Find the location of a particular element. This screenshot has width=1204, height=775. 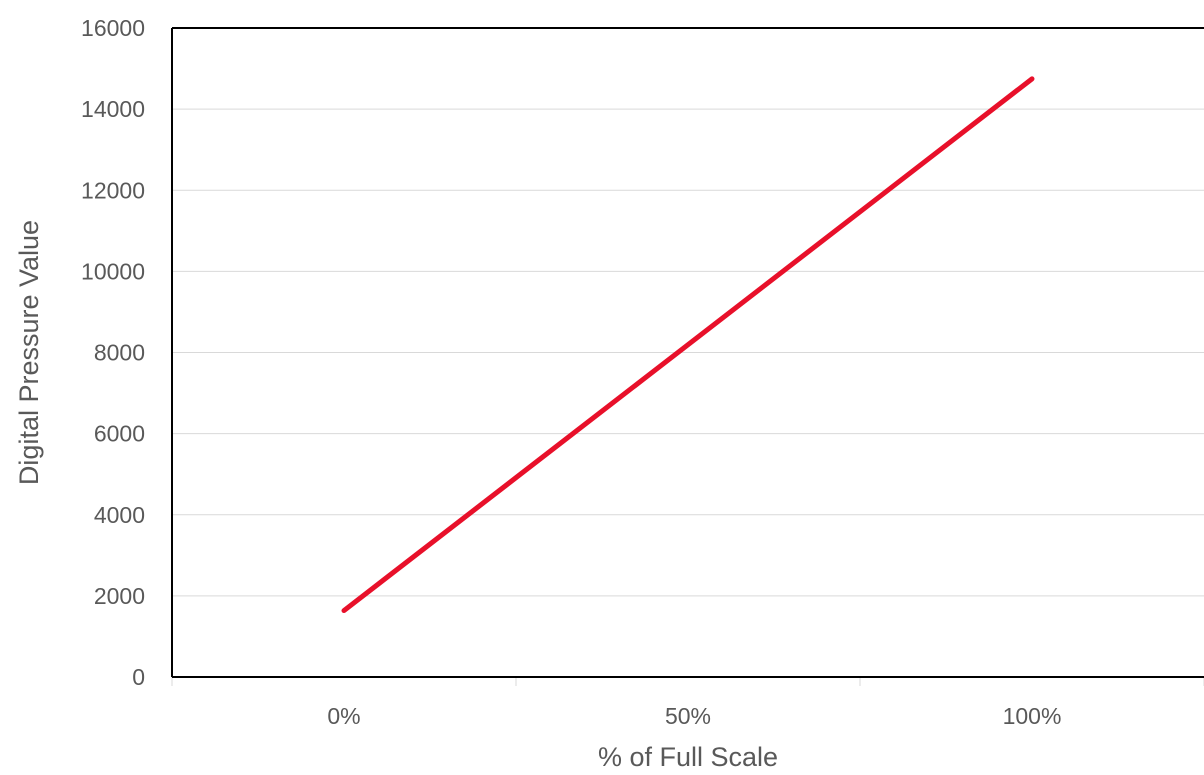

x-tick-label: 50% is located at coordinates (688, 716).